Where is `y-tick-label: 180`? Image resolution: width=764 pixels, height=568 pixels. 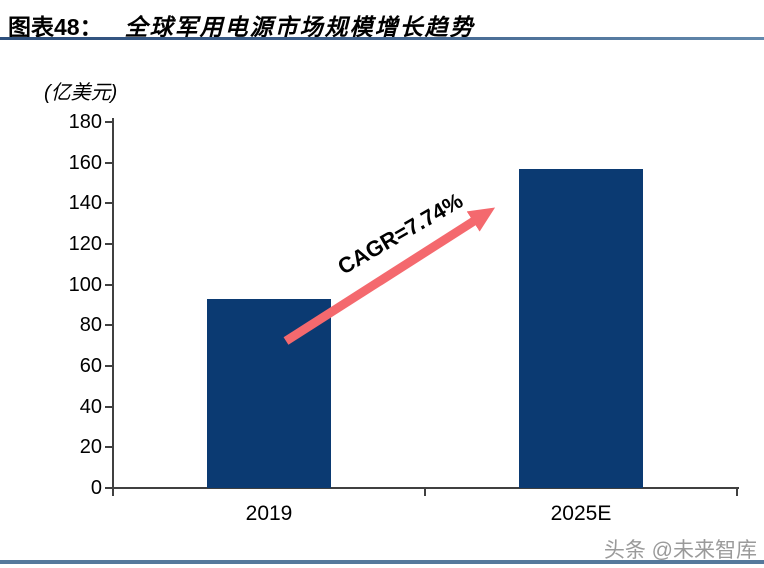
y-tick-label: 180 is located at coordinates (85, 122).